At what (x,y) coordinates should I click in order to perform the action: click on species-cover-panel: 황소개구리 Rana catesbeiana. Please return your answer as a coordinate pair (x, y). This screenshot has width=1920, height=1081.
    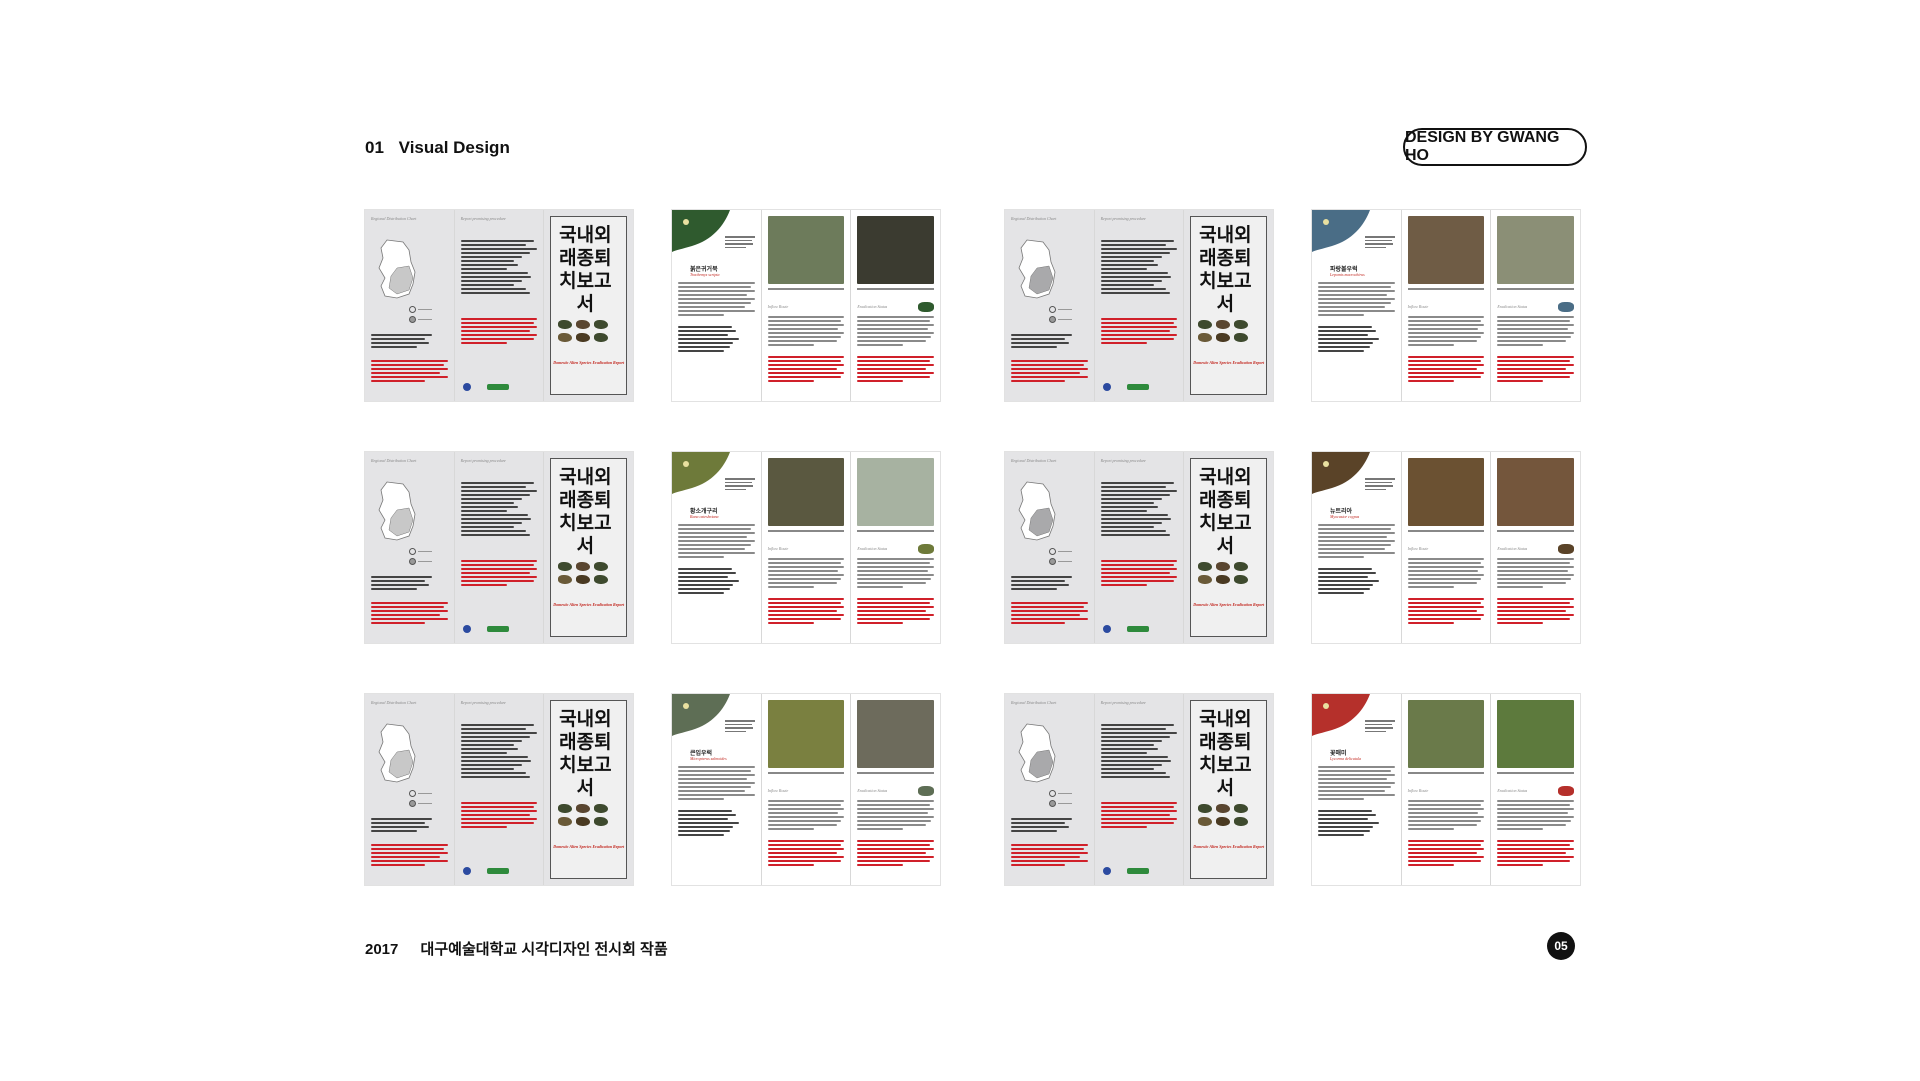
    Looking at the image, I should click on (716, 547).